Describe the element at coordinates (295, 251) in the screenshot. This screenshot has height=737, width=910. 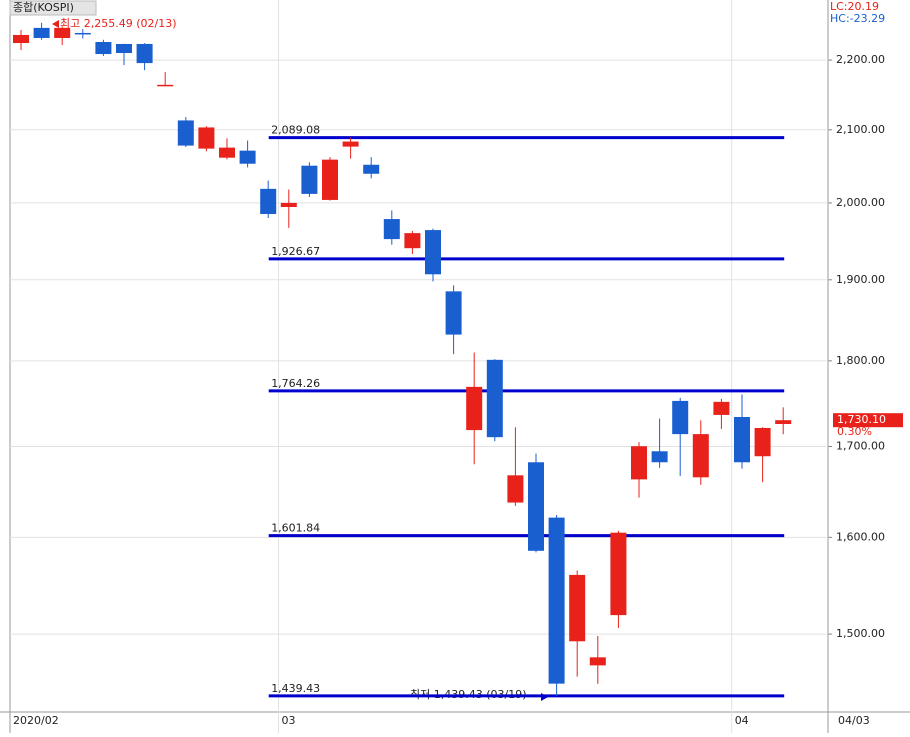
I see `fib-level-label: 1,926.67` at that location.